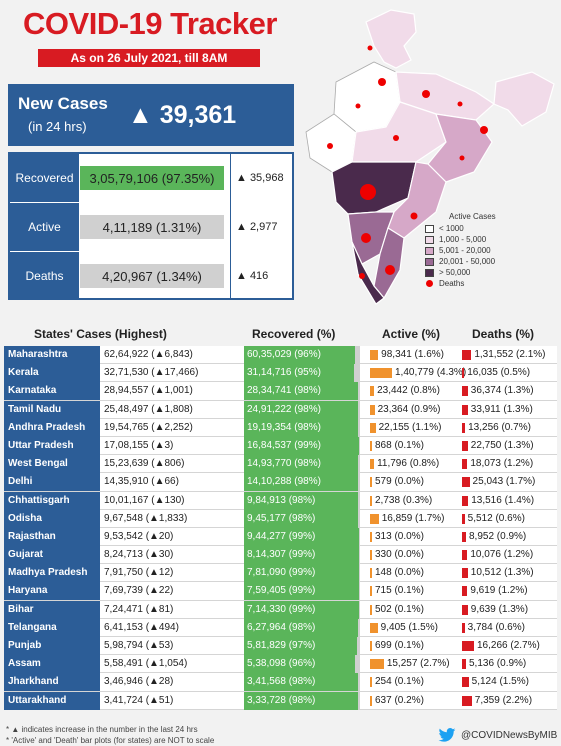 Image resolution: width=561 pixels, height=746 pixels. Describe the element at coordinates (409, 409) in the screenshot. I see `active-text: 23,364 (0.9%)` at that location.